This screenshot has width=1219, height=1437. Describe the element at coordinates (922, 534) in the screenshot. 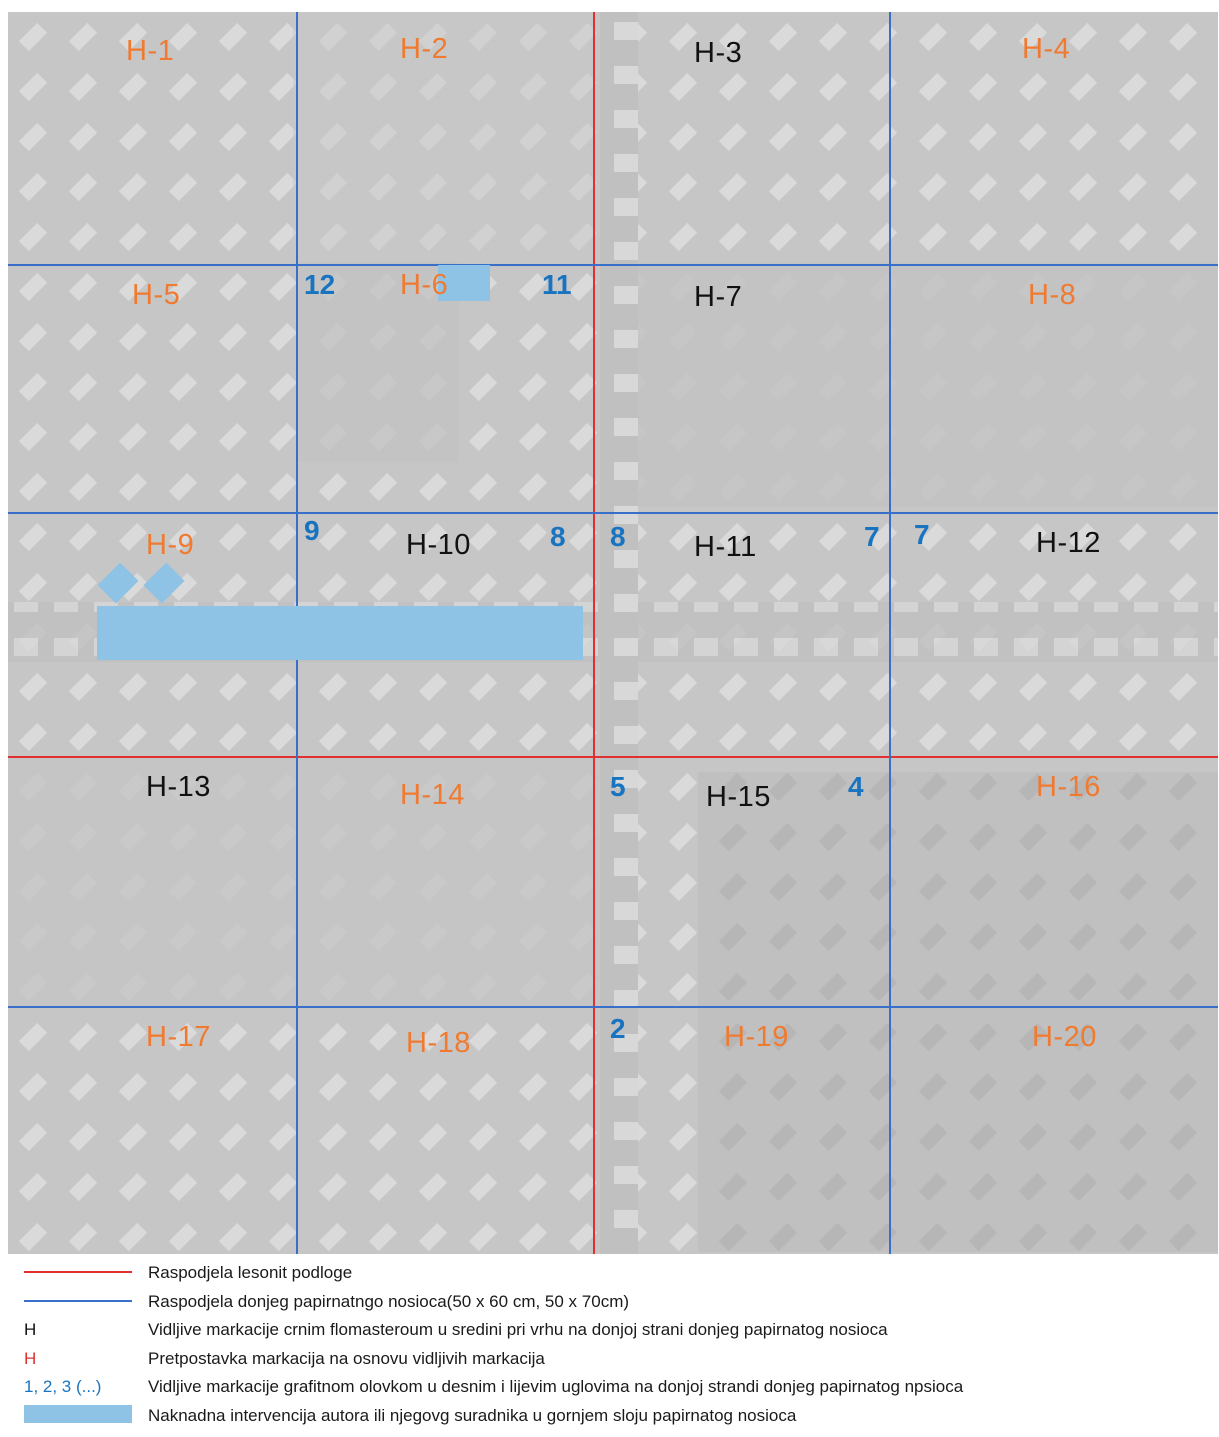

I see `number-7-right: 7` at that location.